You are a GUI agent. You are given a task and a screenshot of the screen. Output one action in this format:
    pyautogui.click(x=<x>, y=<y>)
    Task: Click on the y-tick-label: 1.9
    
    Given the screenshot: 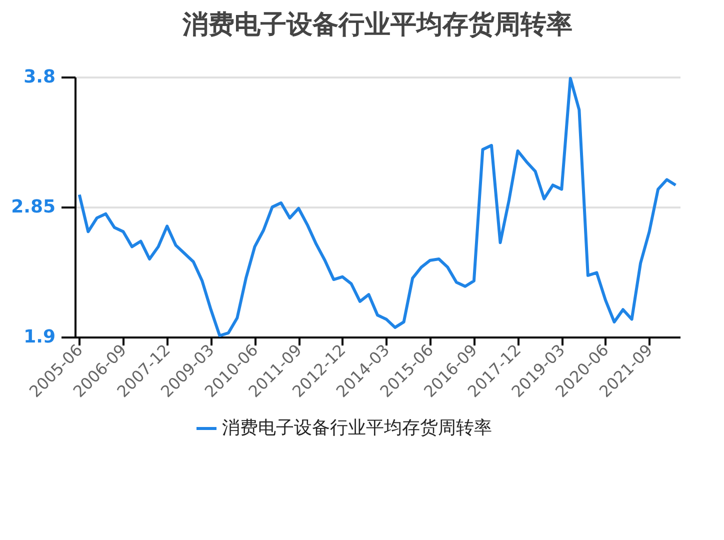 What is the action you would take?
    pyautogui.click(x=40, y=337)
    